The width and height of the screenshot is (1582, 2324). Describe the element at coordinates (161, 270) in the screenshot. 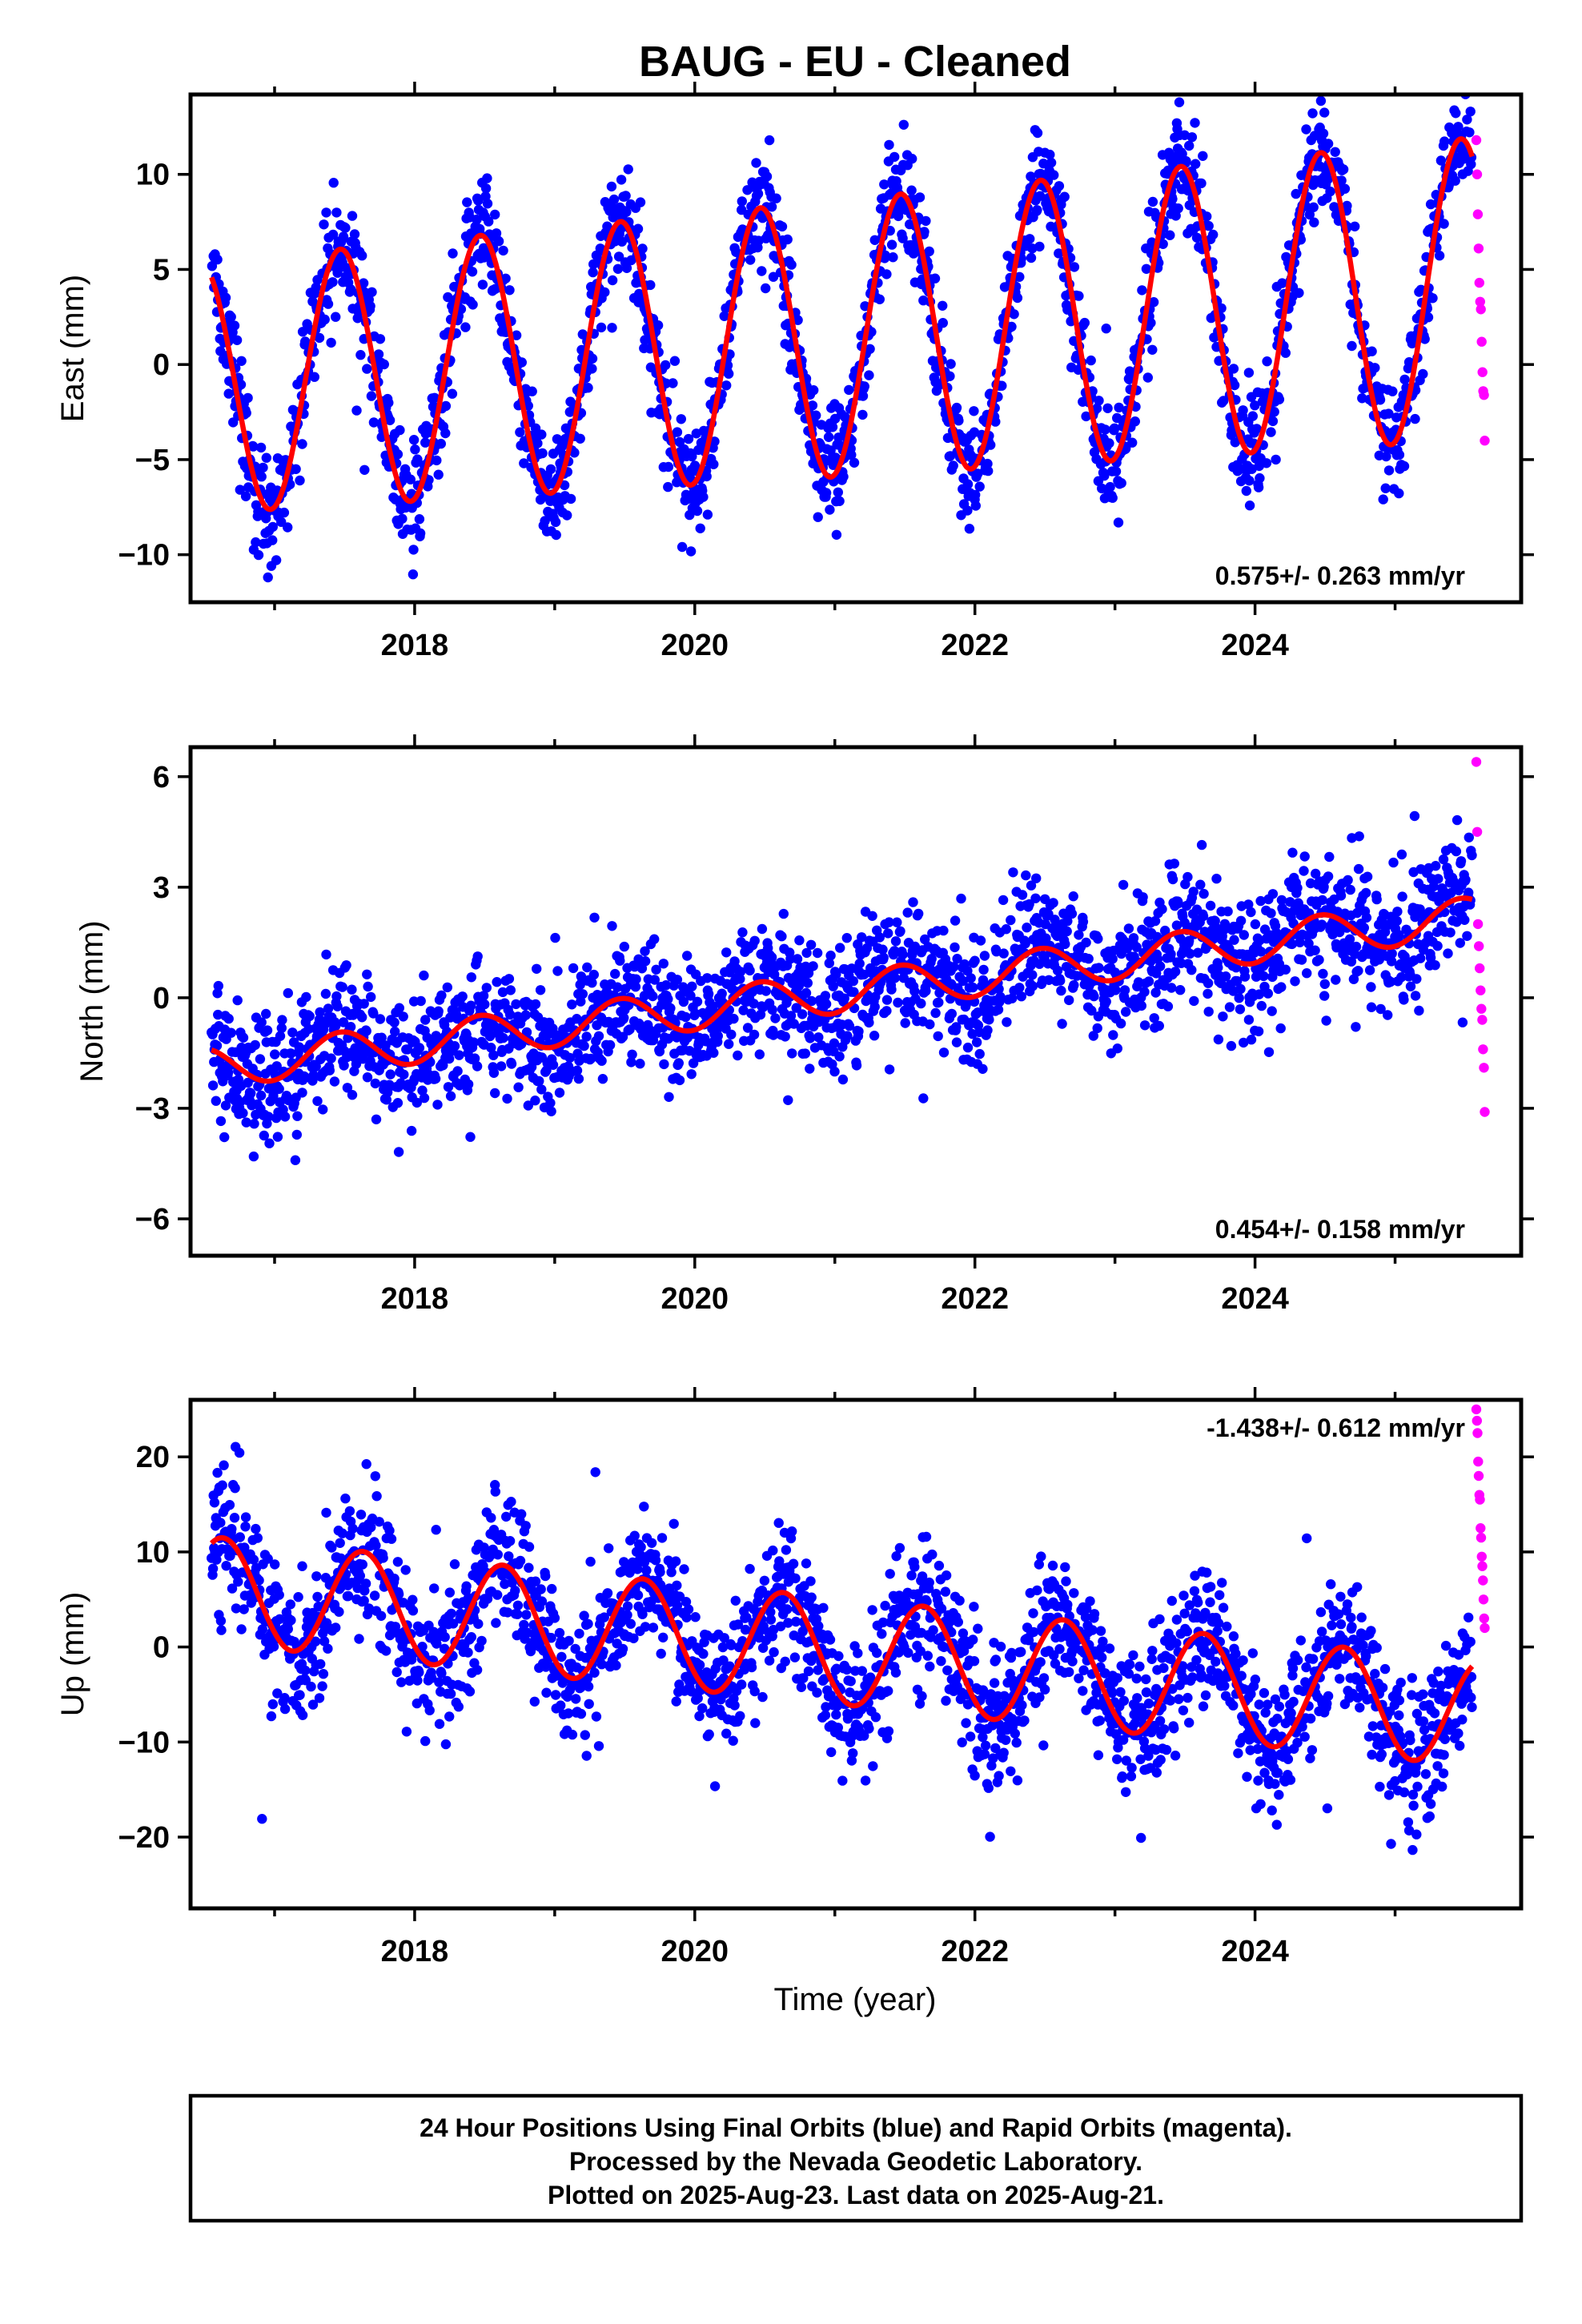

I see `y-tick-label: 5` at that location.